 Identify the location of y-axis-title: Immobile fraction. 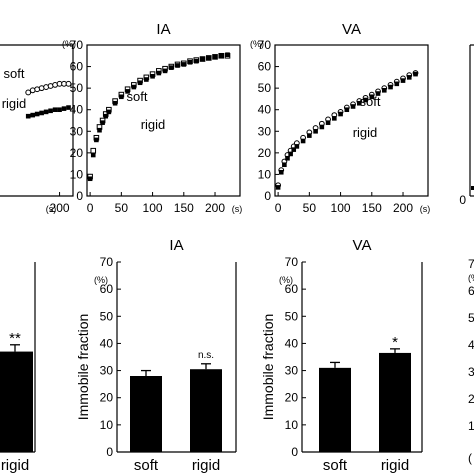
(83, 367).